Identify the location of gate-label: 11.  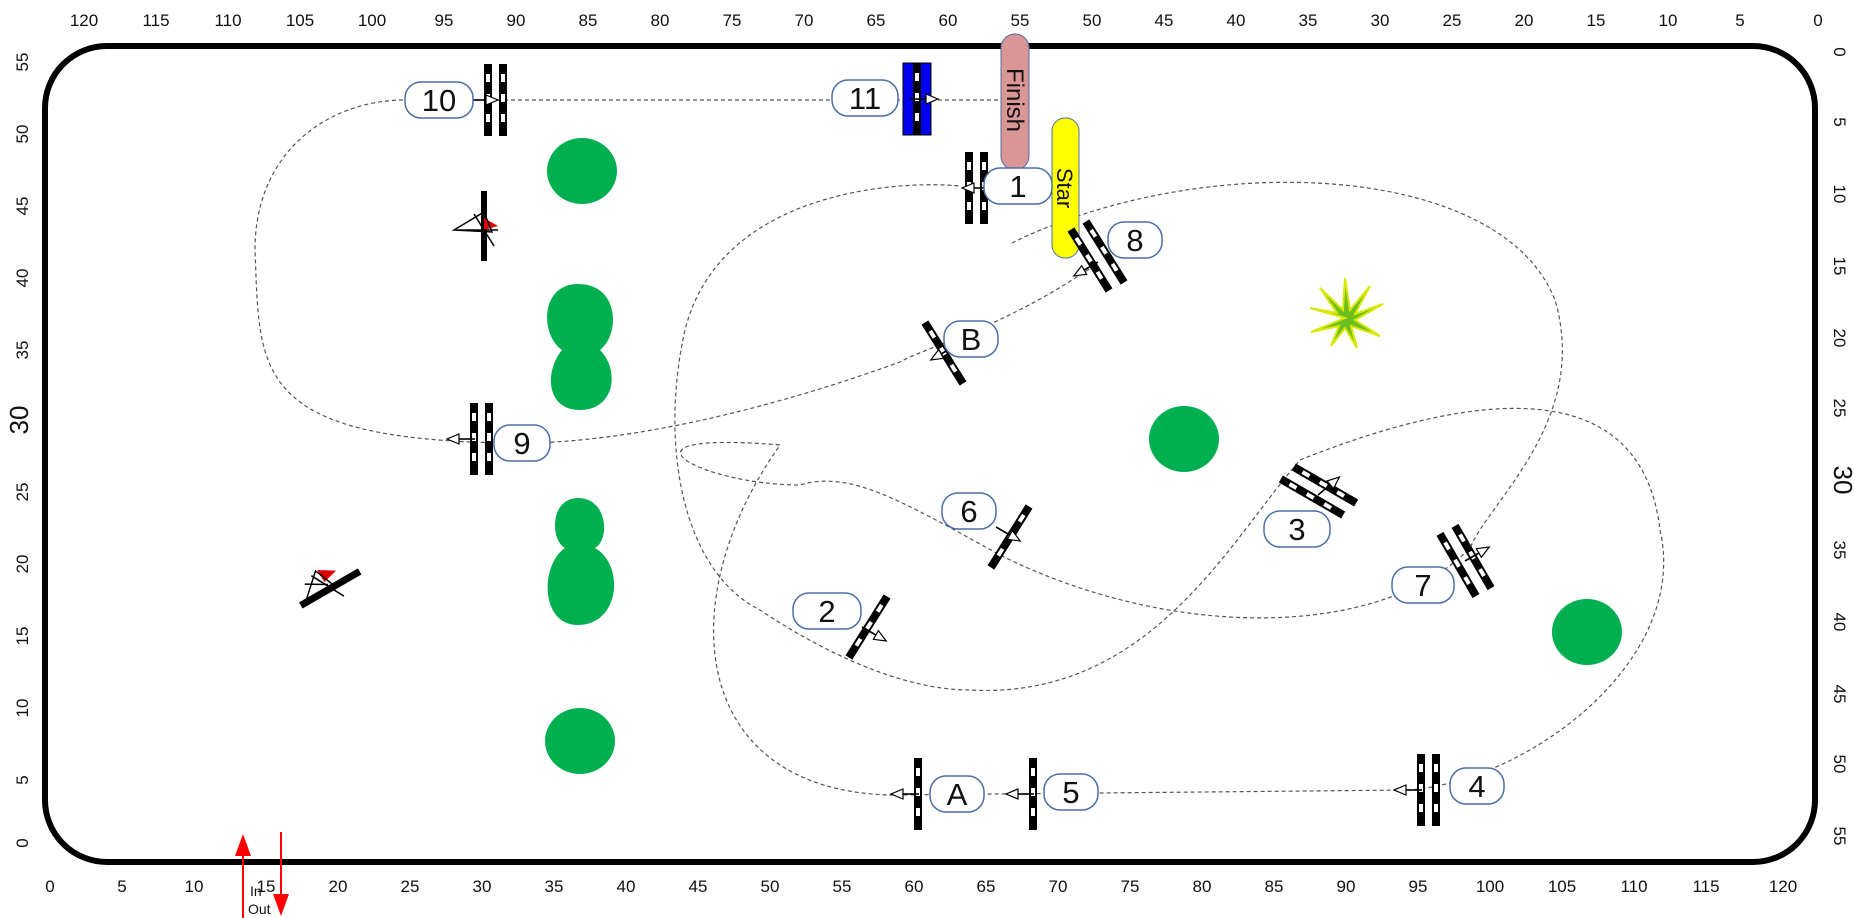
(865, 98).